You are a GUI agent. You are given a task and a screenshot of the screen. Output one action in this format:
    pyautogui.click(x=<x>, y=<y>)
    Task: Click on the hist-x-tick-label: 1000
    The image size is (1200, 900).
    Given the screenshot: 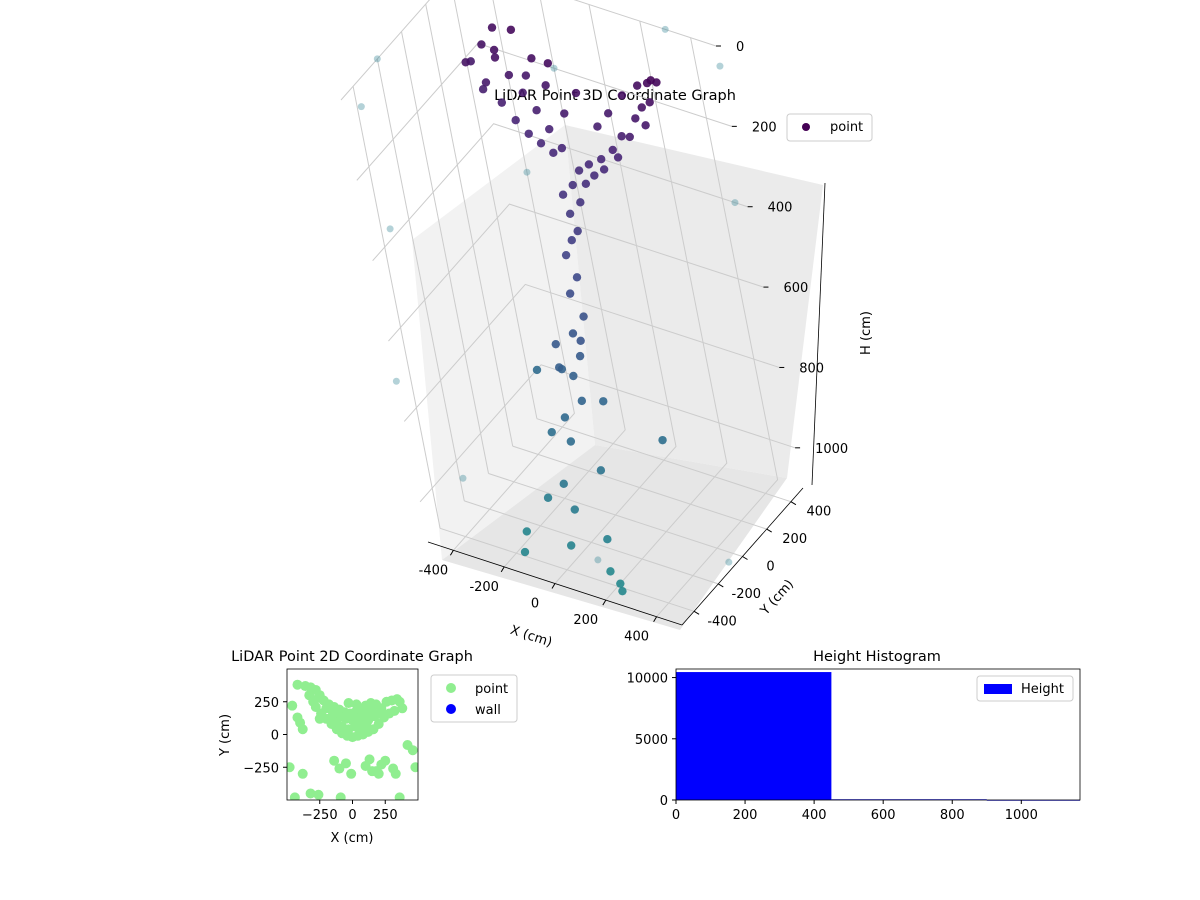 What is the action you would take?
    pyautogui.click(x=1021, y=815)
    